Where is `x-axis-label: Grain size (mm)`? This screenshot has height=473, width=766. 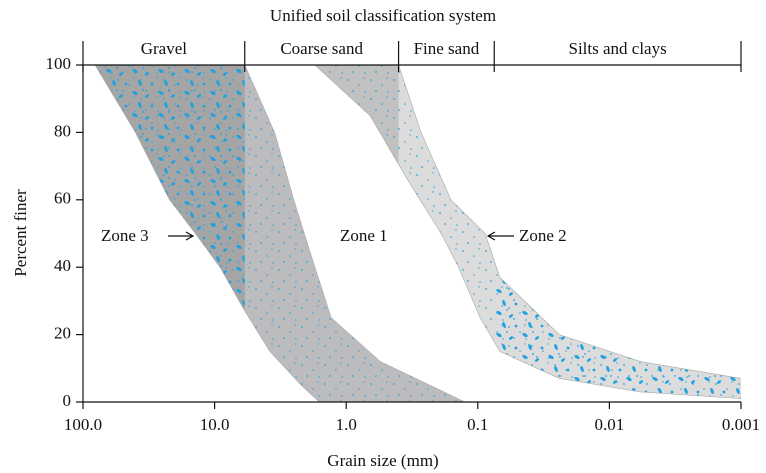
x-axis-label: Grain size (mm) is located at coordinates (382, 460).